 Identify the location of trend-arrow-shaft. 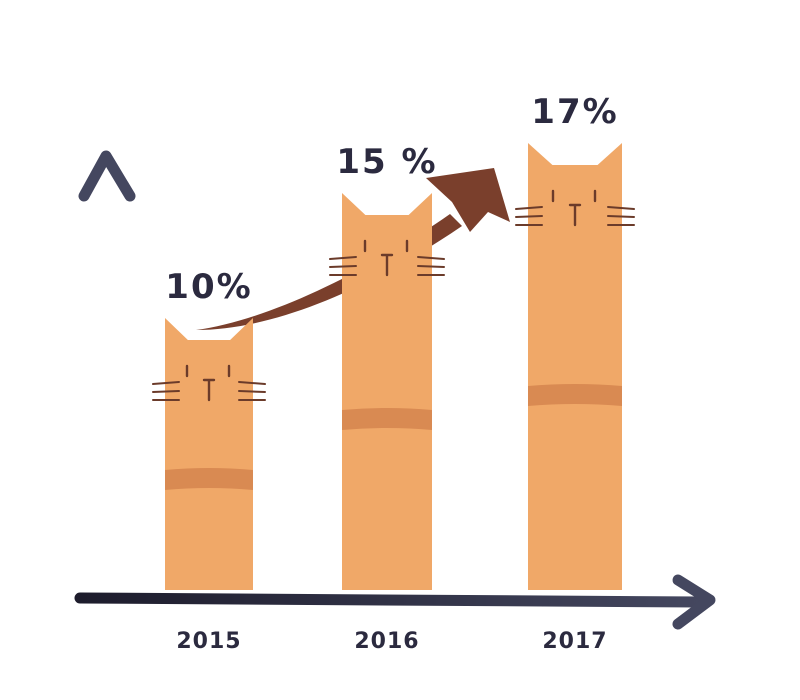
(329, 272).